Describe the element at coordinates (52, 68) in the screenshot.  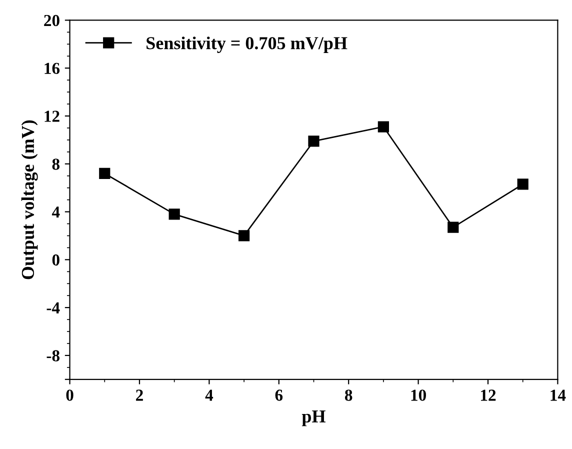
I see `y-tick-label: 16` at that location.